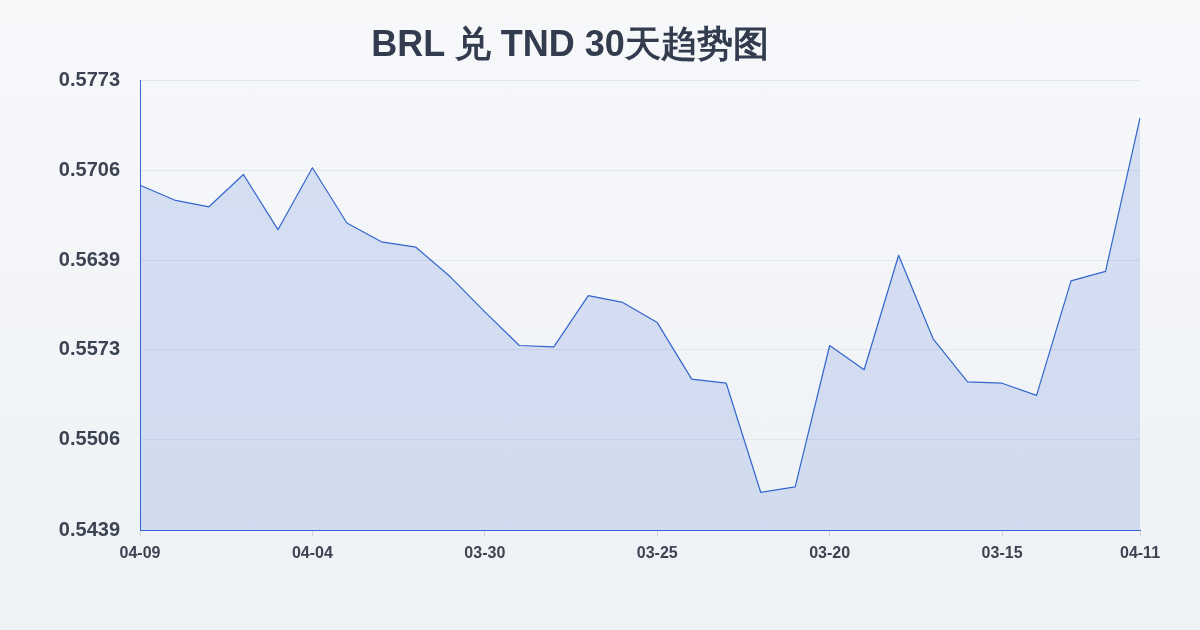 This screenshot has height=630, width=1200. What do you see at coordinates (140, 553) in the screenshot?
I see `x-tick-label: 04-09` at bounding box center [140, 553].